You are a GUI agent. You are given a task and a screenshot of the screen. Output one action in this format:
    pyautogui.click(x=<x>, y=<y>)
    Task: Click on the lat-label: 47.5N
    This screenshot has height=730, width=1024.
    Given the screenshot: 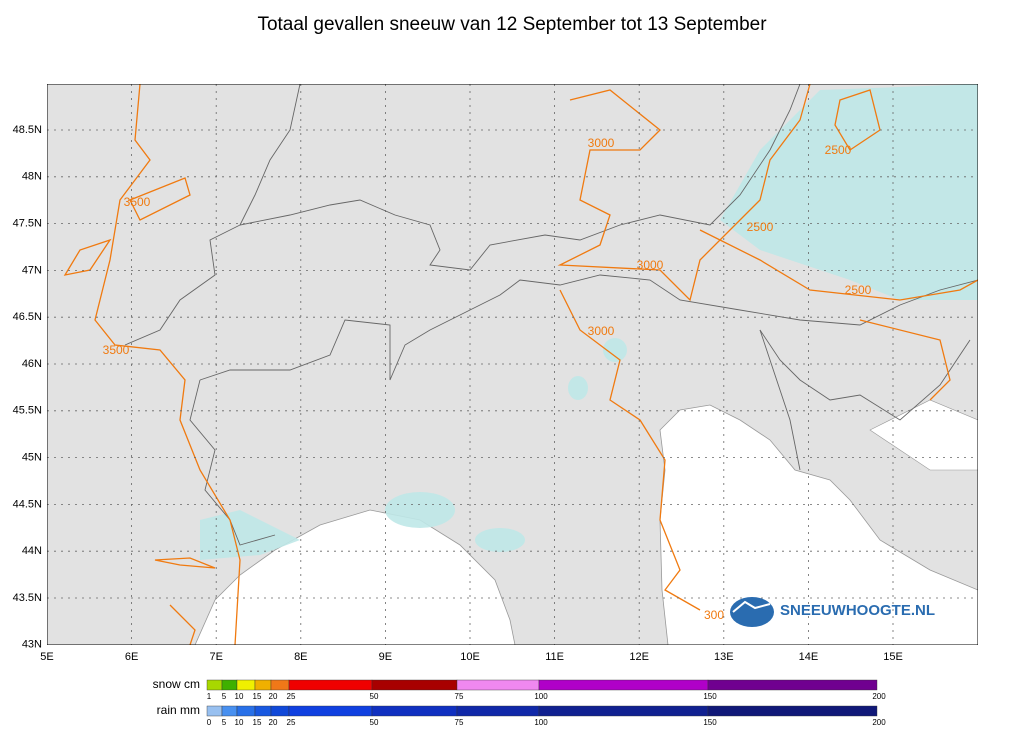 What is the action you would take?
    pyautogui.click(x=27, y=224)
    